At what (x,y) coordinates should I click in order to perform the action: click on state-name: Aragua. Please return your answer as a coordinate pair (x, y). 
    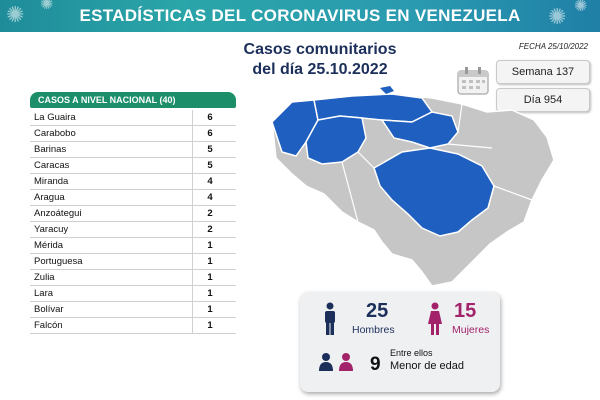
    Looking at the image, I should click on (49, 197).